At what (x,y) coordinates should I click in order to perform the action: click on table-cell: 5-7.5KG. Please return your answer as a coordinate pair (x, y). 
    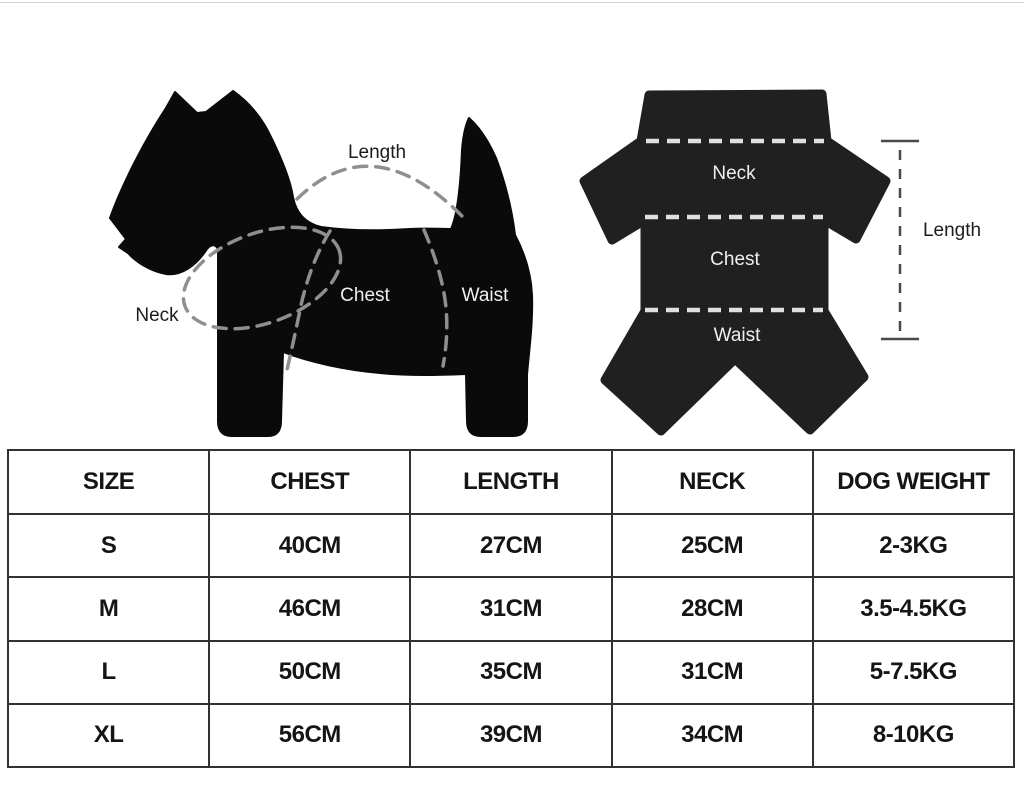
    Looking at the image, I should click on (913, 672).